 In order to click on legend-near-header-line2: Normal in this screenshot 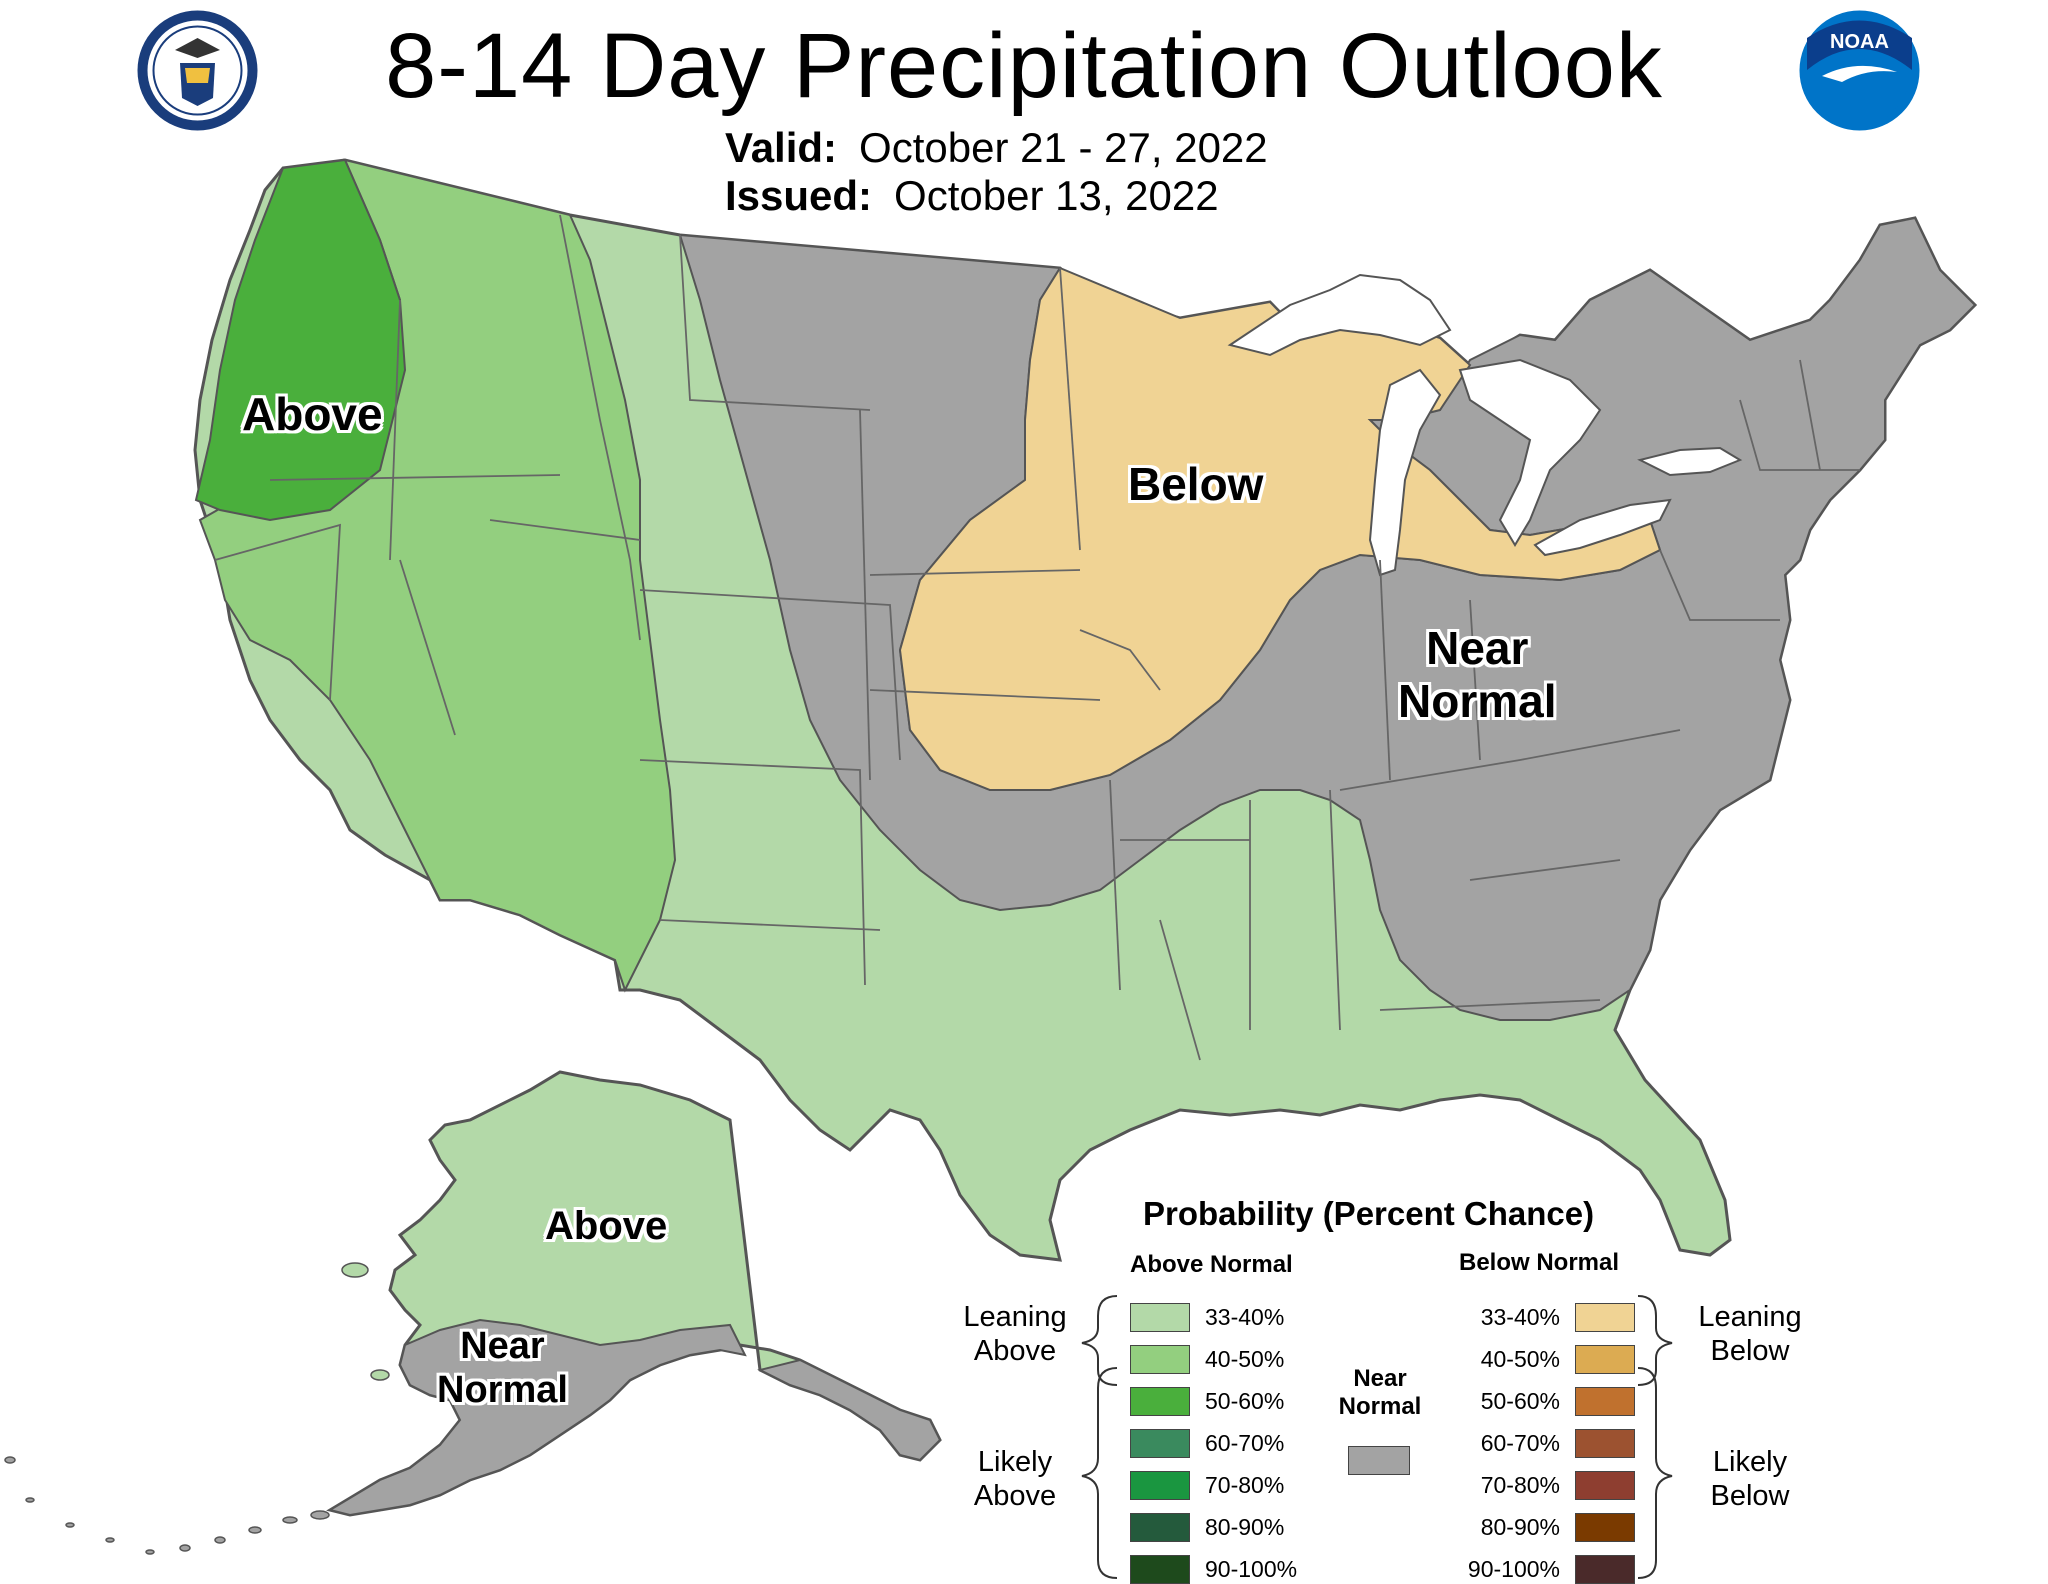, I will do `click(1380, 1407)`.